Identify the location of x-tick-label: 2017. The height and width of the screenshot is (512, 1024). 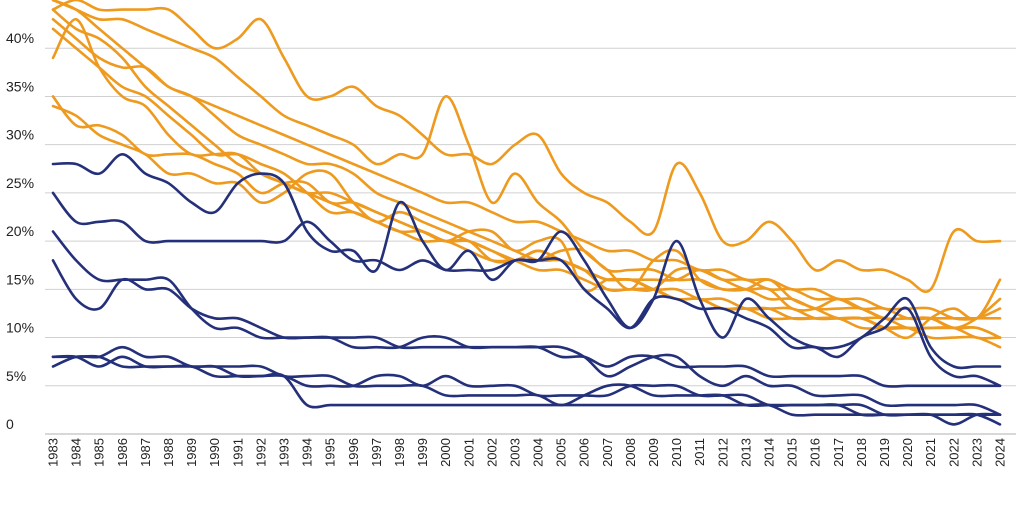
(838, 452).